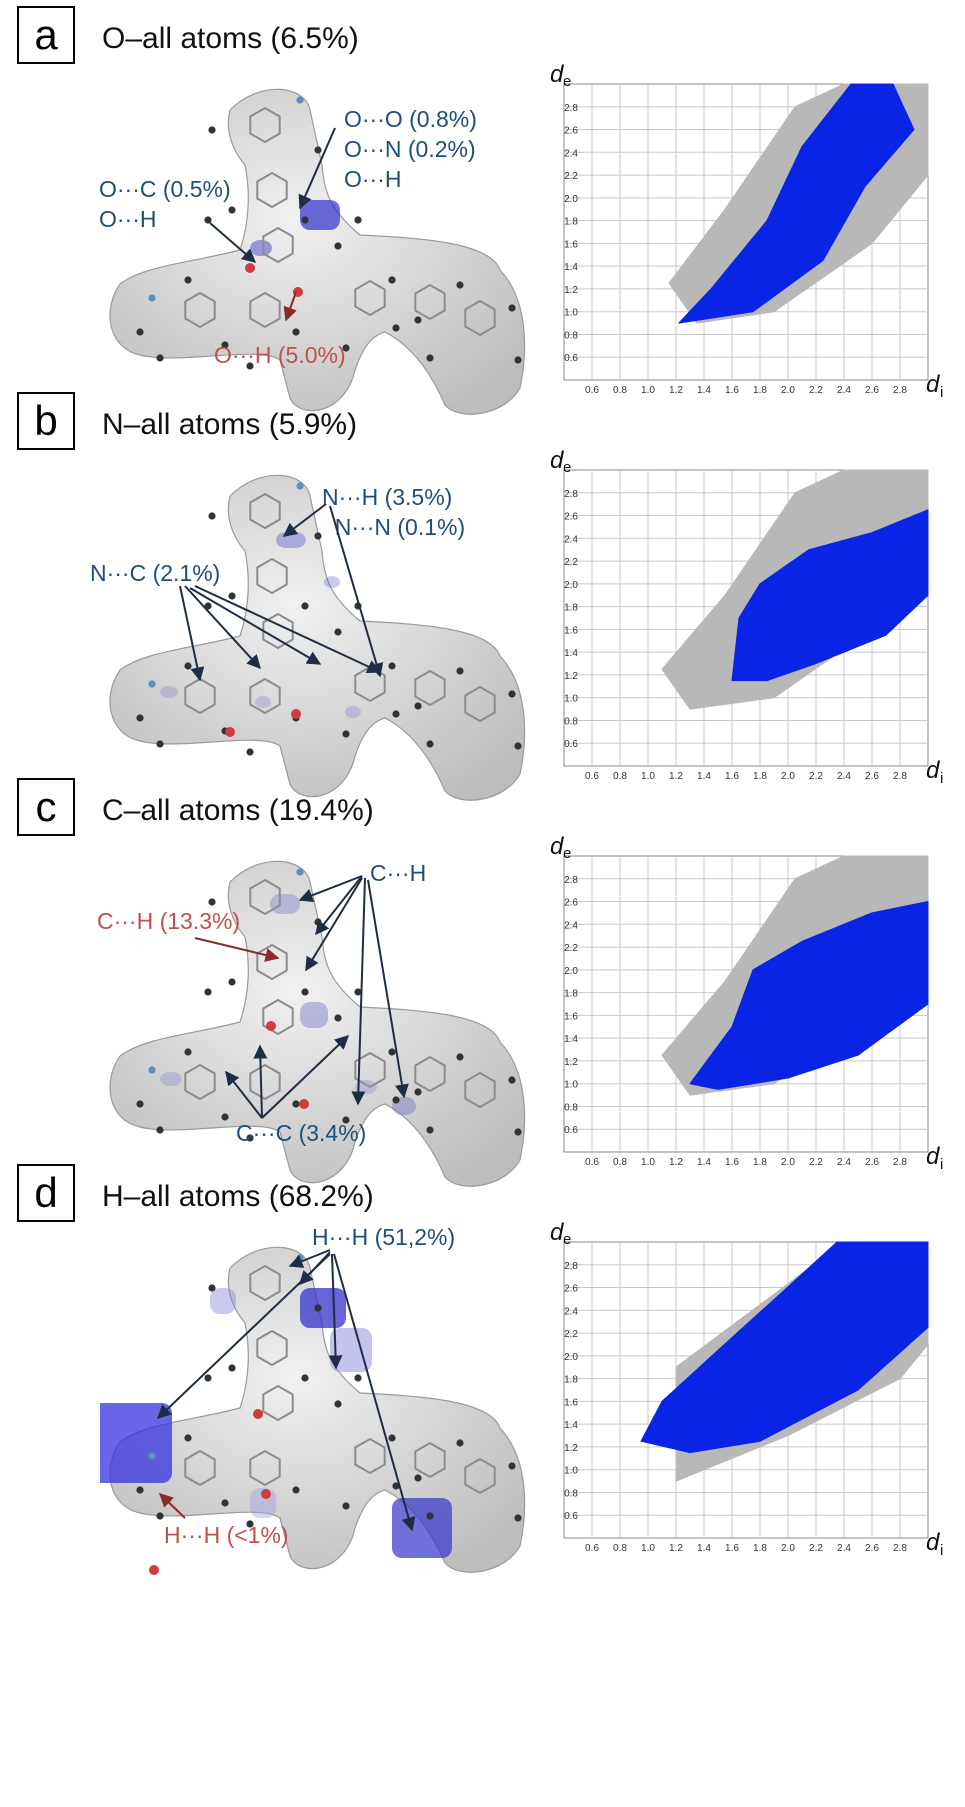 The height and width of the screenshot is (1807, 965). What do you see at coordinates (301, 1133) in the screenshot?
I see `annotation-c-c: C···C (3.4%)` at bounding box center [301, 1133].